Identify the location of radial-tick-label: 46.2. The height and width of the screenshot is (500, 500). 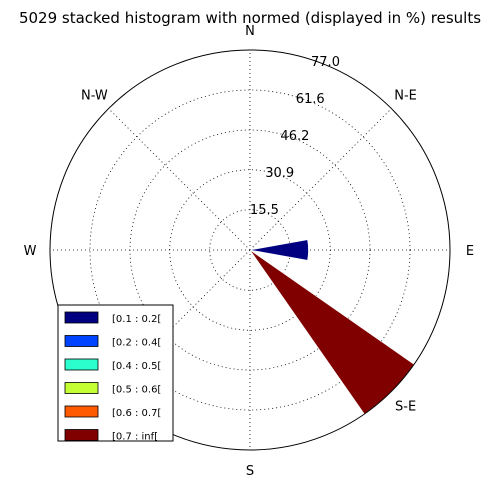
(294, 136).